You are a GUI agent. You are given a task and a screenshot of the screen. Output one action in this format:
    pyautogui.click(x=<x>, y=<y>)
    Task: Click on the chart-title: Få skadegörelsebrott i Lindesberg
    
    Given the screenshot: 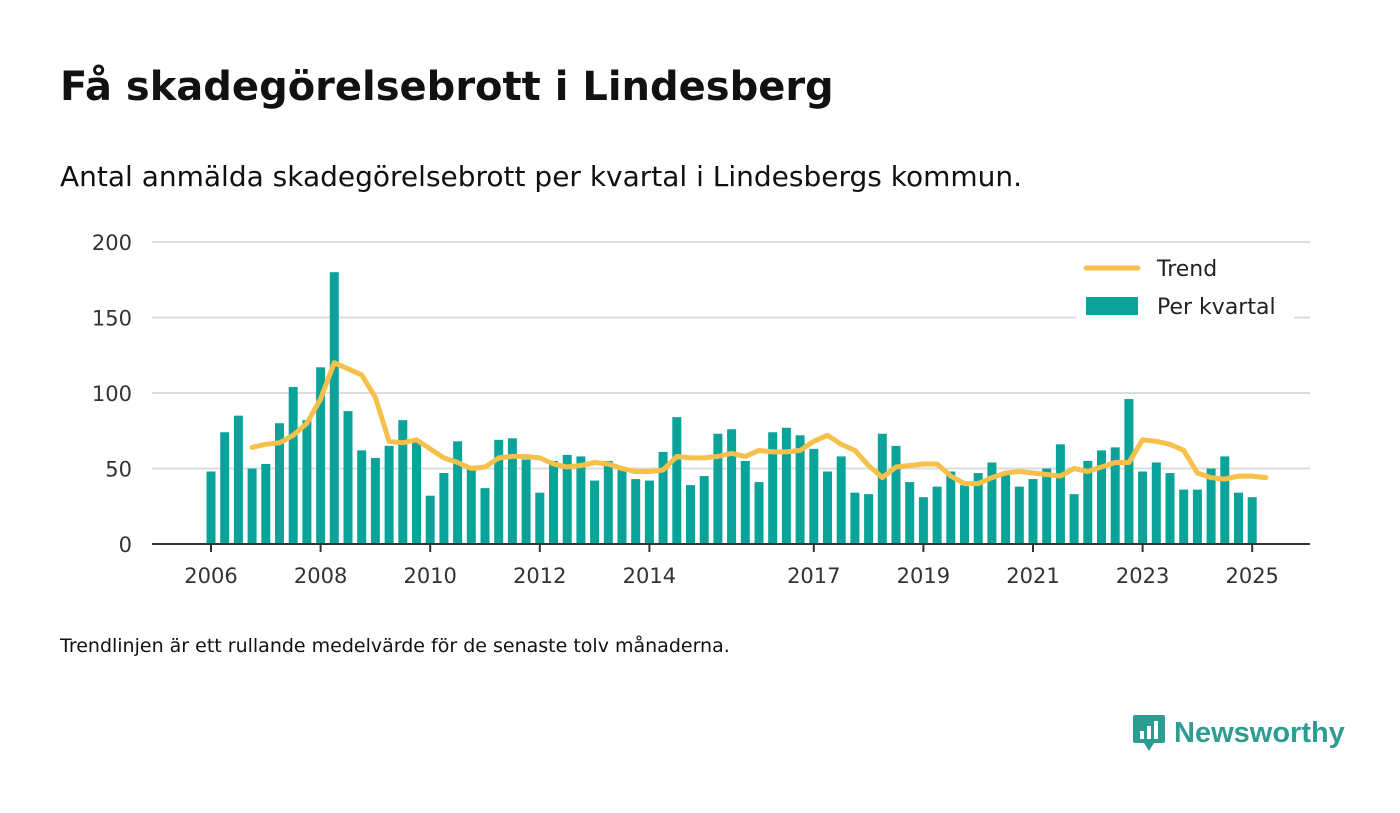 What is the action you would take?
    pyautogui.click(x=447, y=87)
    